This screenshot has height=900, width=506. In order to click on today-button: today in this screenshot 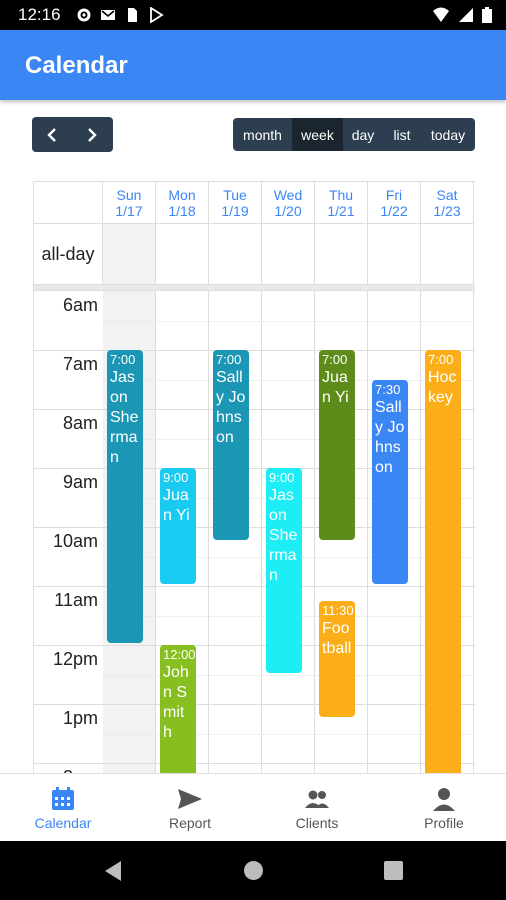, I will do `click(448, 134)`.